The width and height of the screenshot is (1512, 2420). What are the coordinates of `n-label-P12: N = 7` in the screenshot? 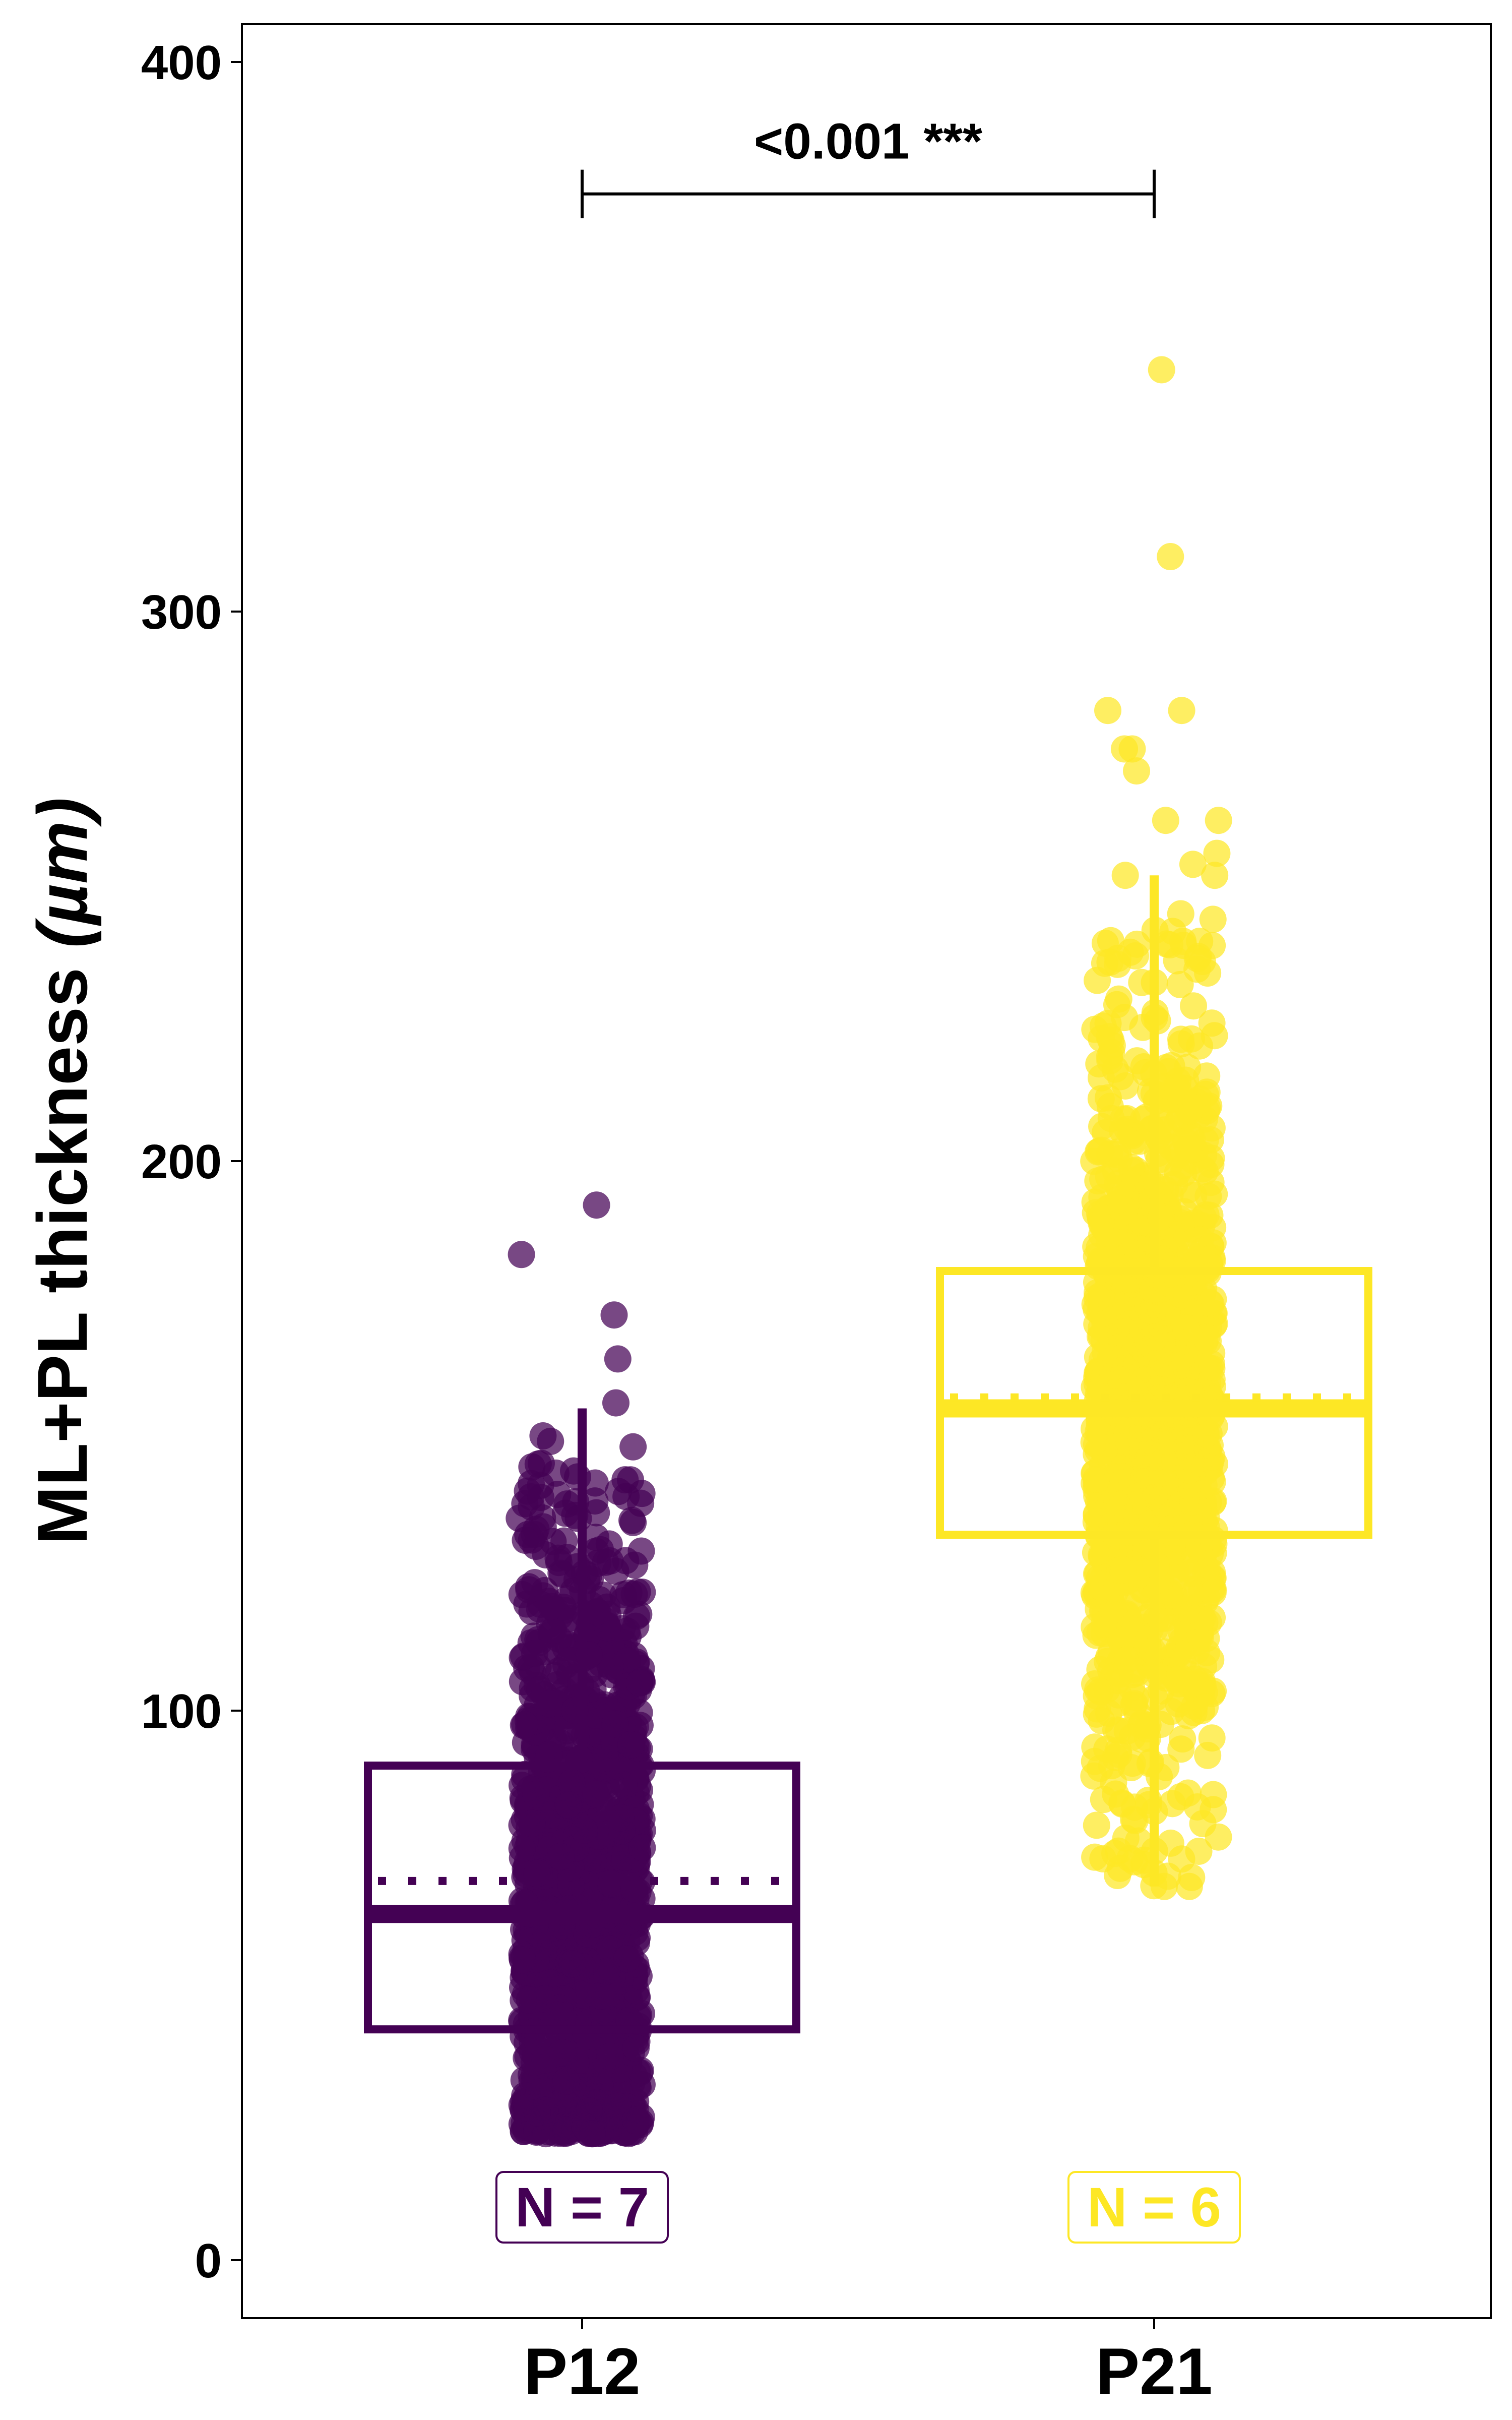 It's located at (582, 2207).